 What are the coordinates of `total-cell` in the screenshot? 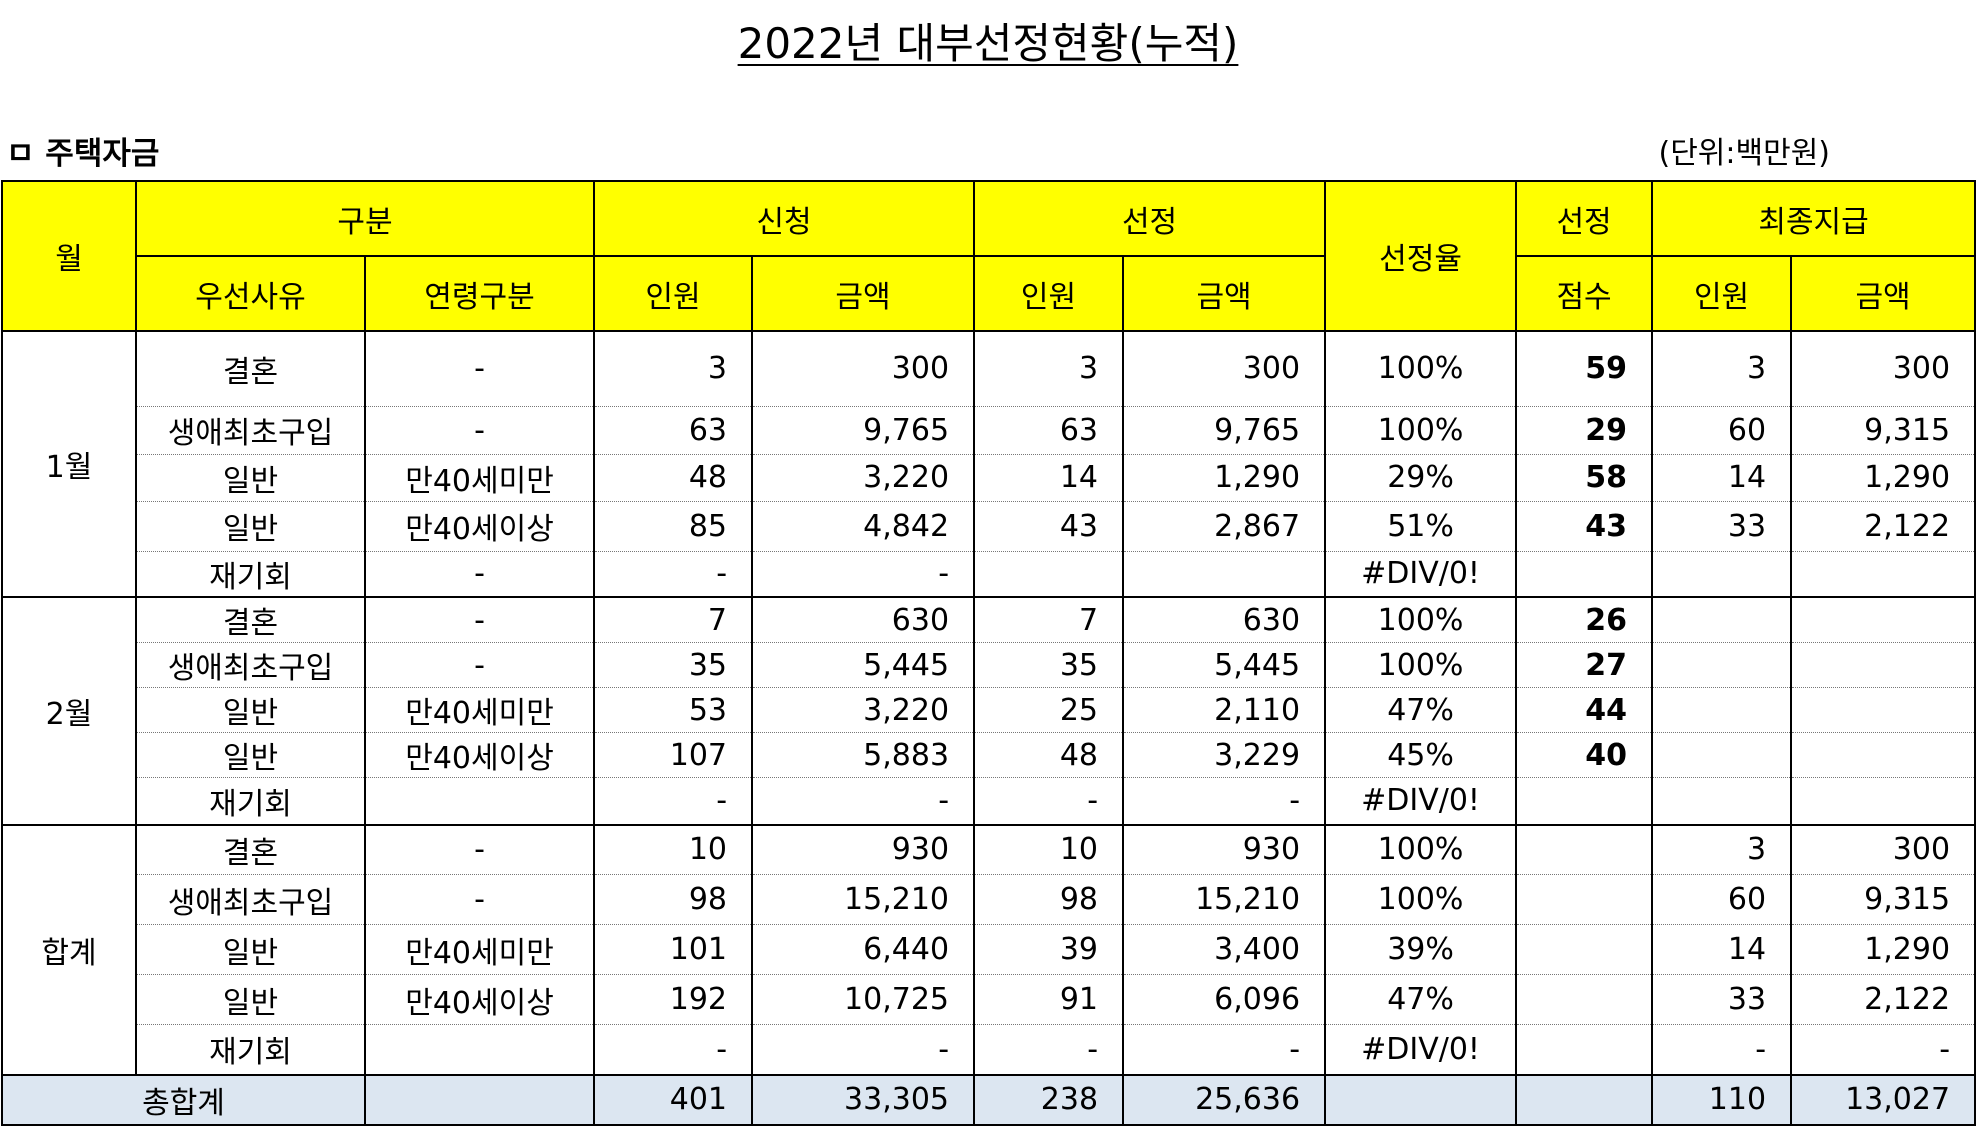 It's located at (479, 1099).